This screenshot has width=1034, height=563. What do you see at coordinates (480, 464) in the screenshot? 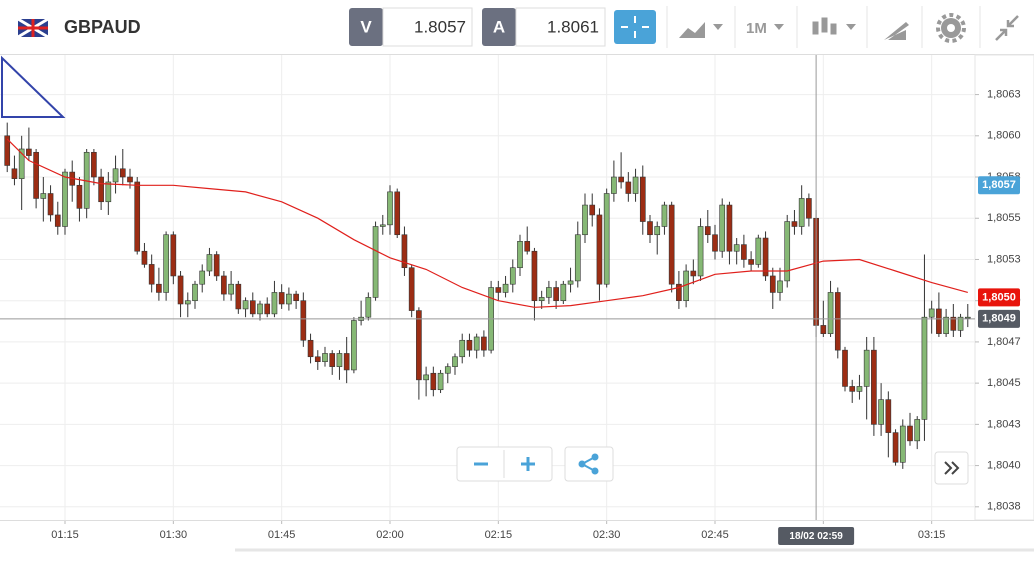
I see `zoom-out-button` at bounding box center [480, 464].